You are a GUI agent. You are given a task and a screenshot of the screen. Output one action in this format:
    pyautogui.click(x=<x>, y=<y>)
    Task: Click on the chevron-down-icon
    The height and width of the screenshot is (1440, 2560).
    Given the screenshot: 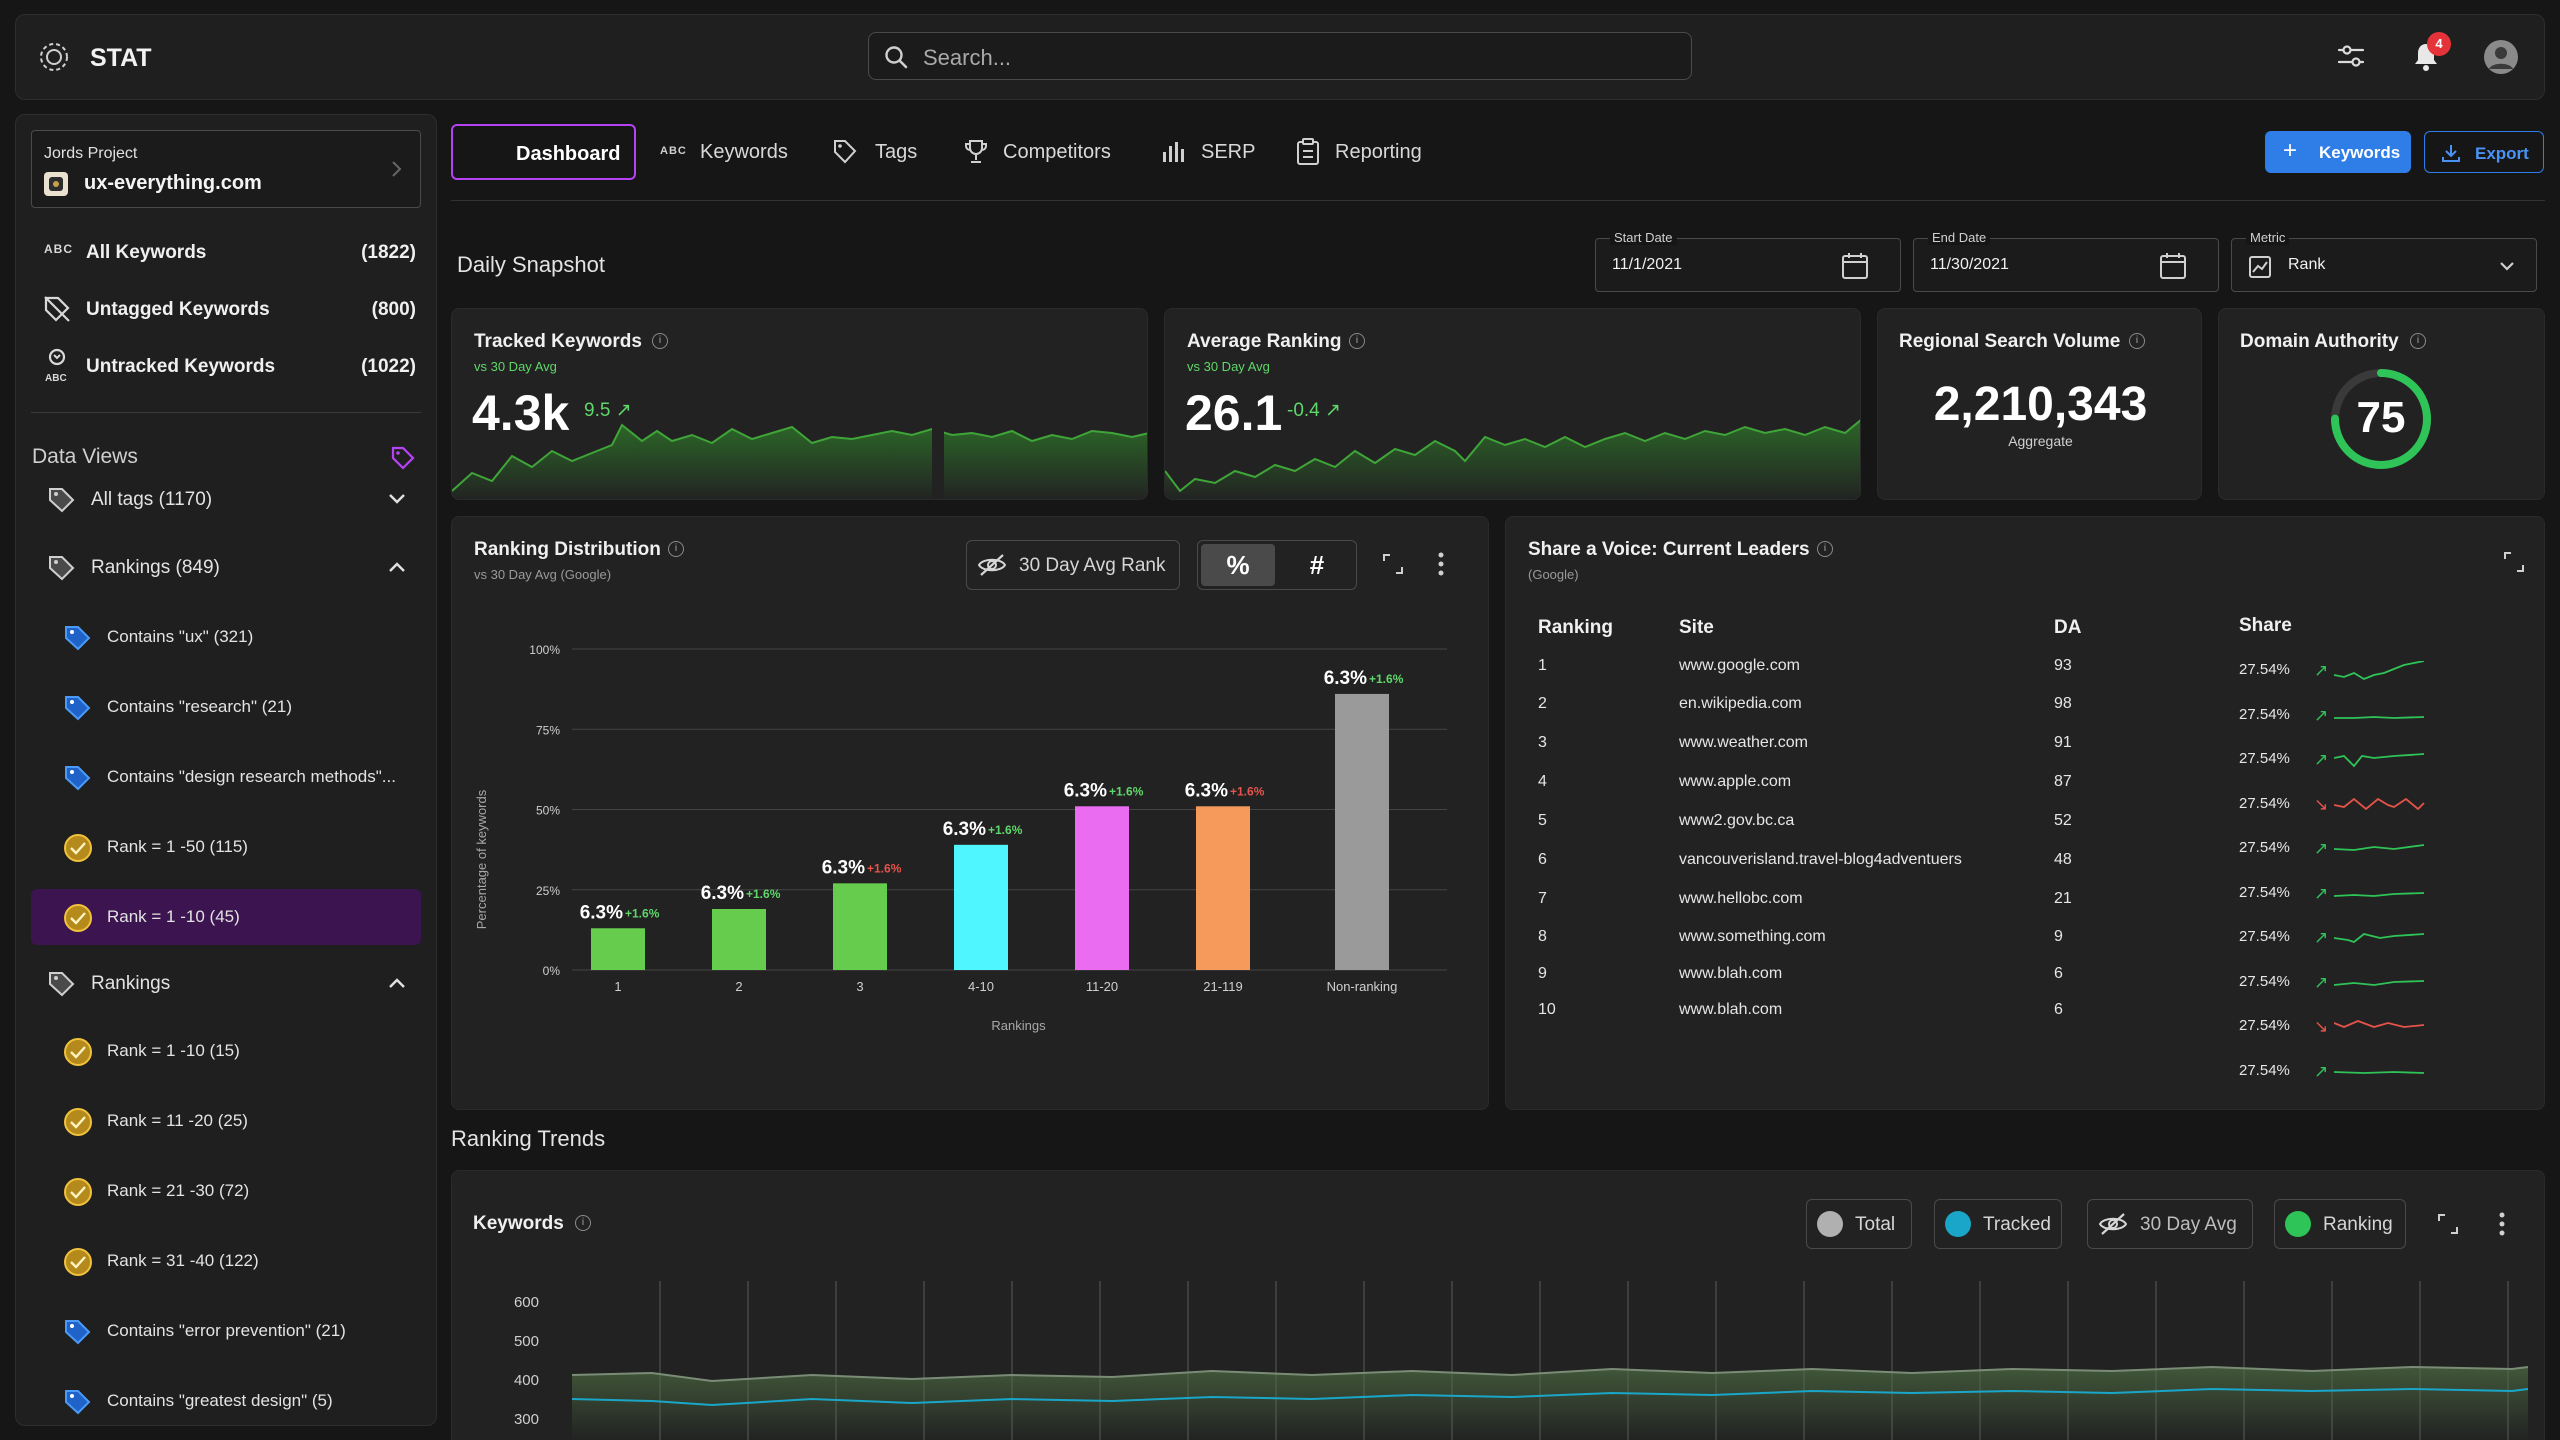 What is the action you would take?
    pyautogui.click(x=397, y=499)
    